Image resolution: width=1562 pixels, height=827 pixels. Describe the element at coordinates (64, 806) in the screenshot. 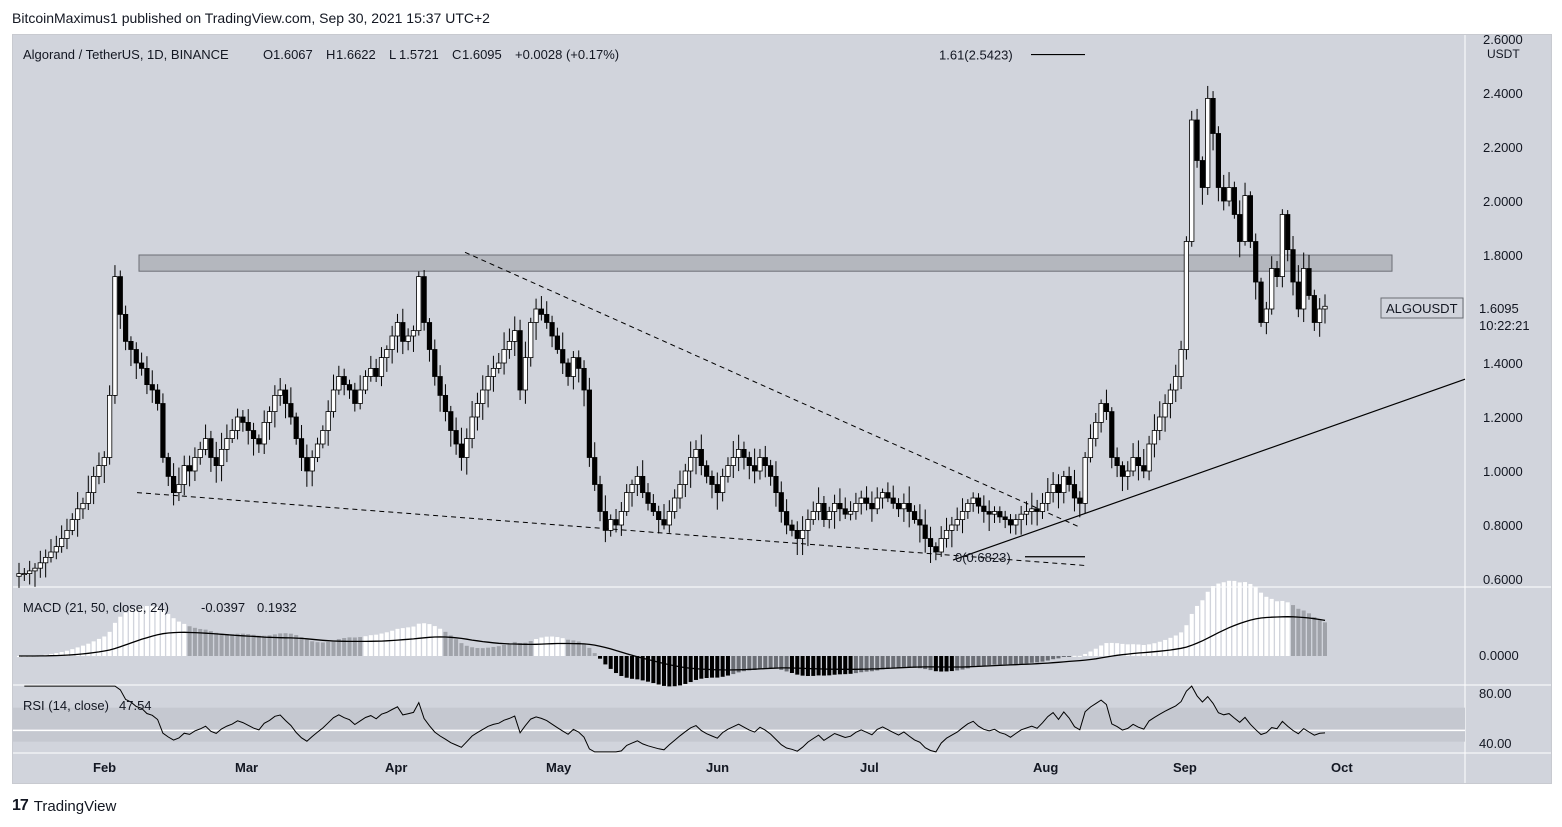

I see `footer-brand: 17 TradingView` at that location.